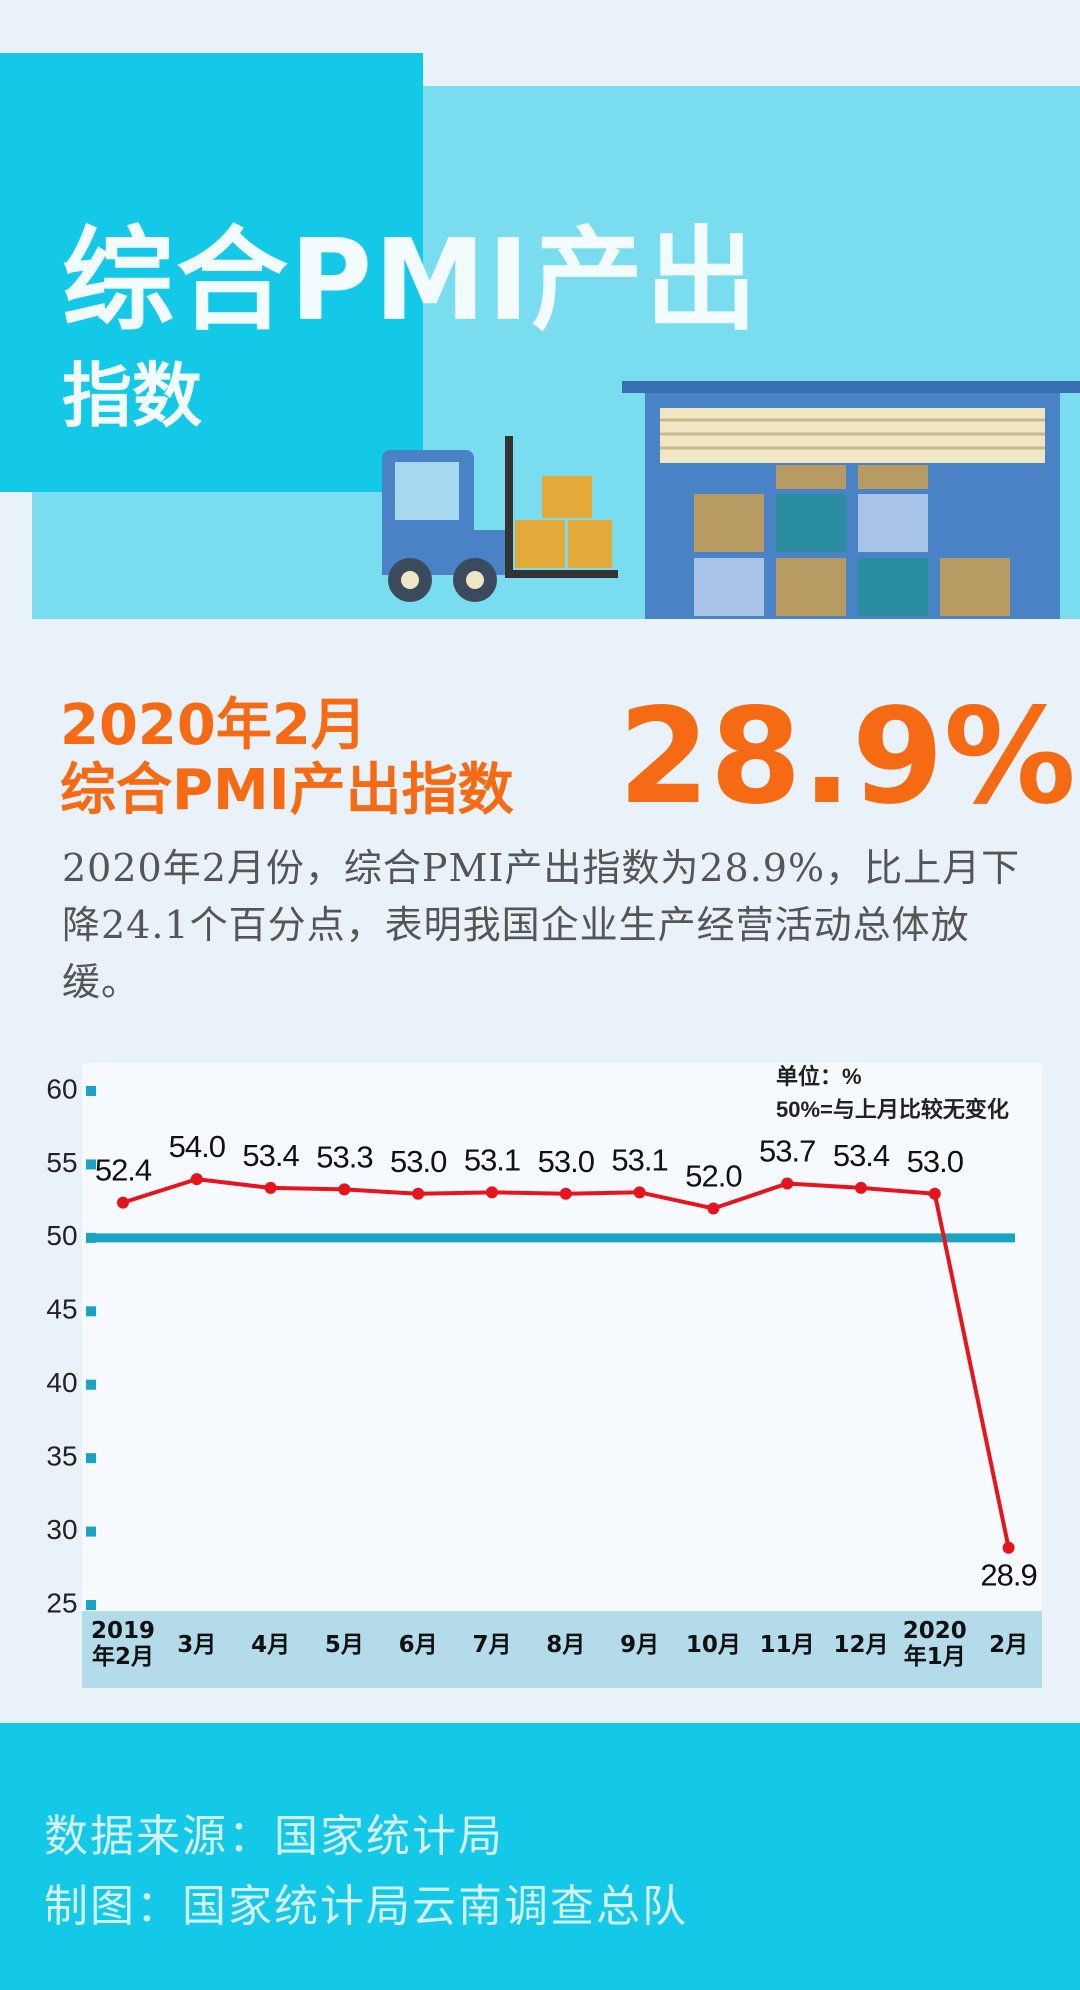 Image resolution: width=1080 pixels, height=1990 pixels. Describe the element at coordinates (787, 1645) in the screenshot. I see `x-tick-label: 11月` at that location.